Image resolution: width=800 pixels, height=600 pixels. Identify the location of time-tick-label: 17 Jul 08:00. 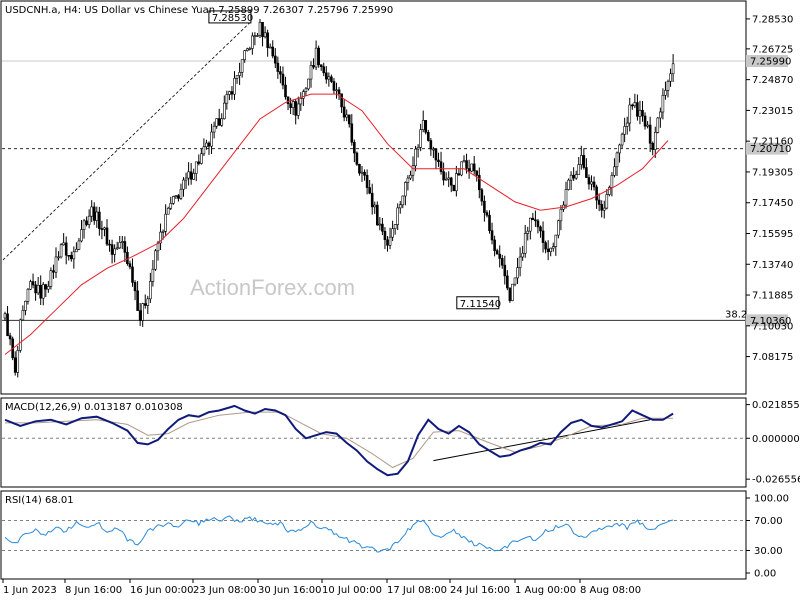
(417, 590).